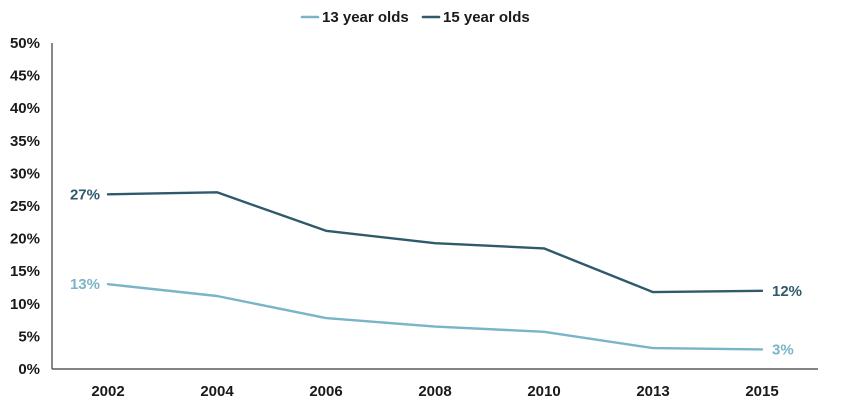 The height and width of the screenshot is (414, 850). I want to click on x-tick-label: 2010, so click(543, 391).